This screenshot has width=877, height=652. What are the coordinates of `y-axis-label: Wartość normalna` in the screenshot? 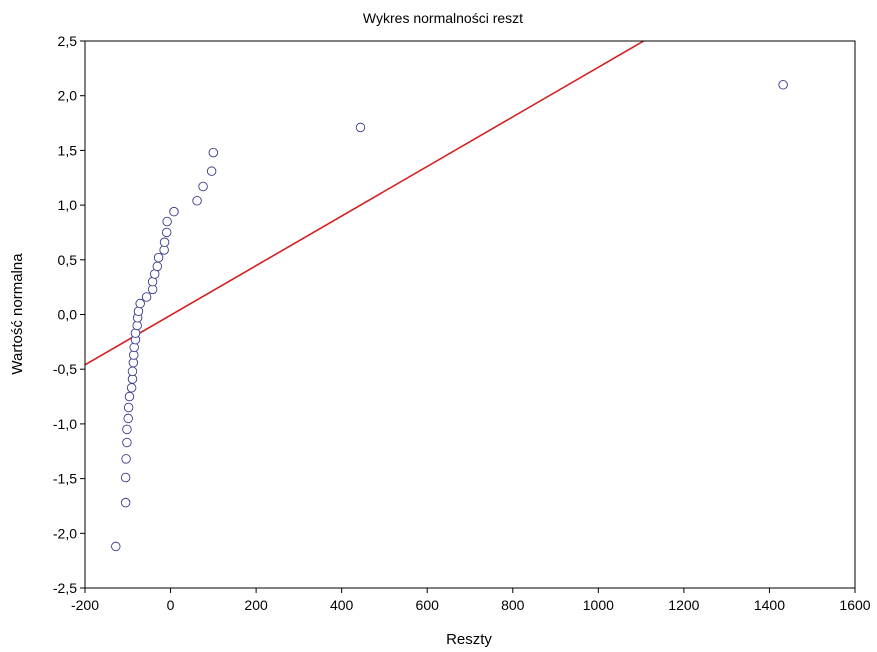 It's located at (17, 314).